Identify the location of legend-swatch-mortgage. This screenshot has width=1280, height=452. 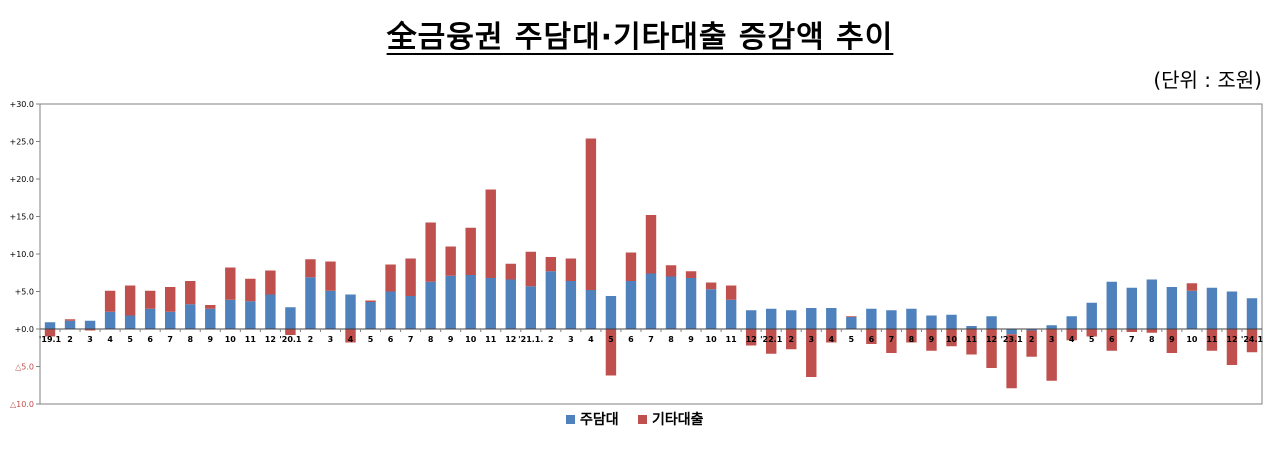
(570, 419).